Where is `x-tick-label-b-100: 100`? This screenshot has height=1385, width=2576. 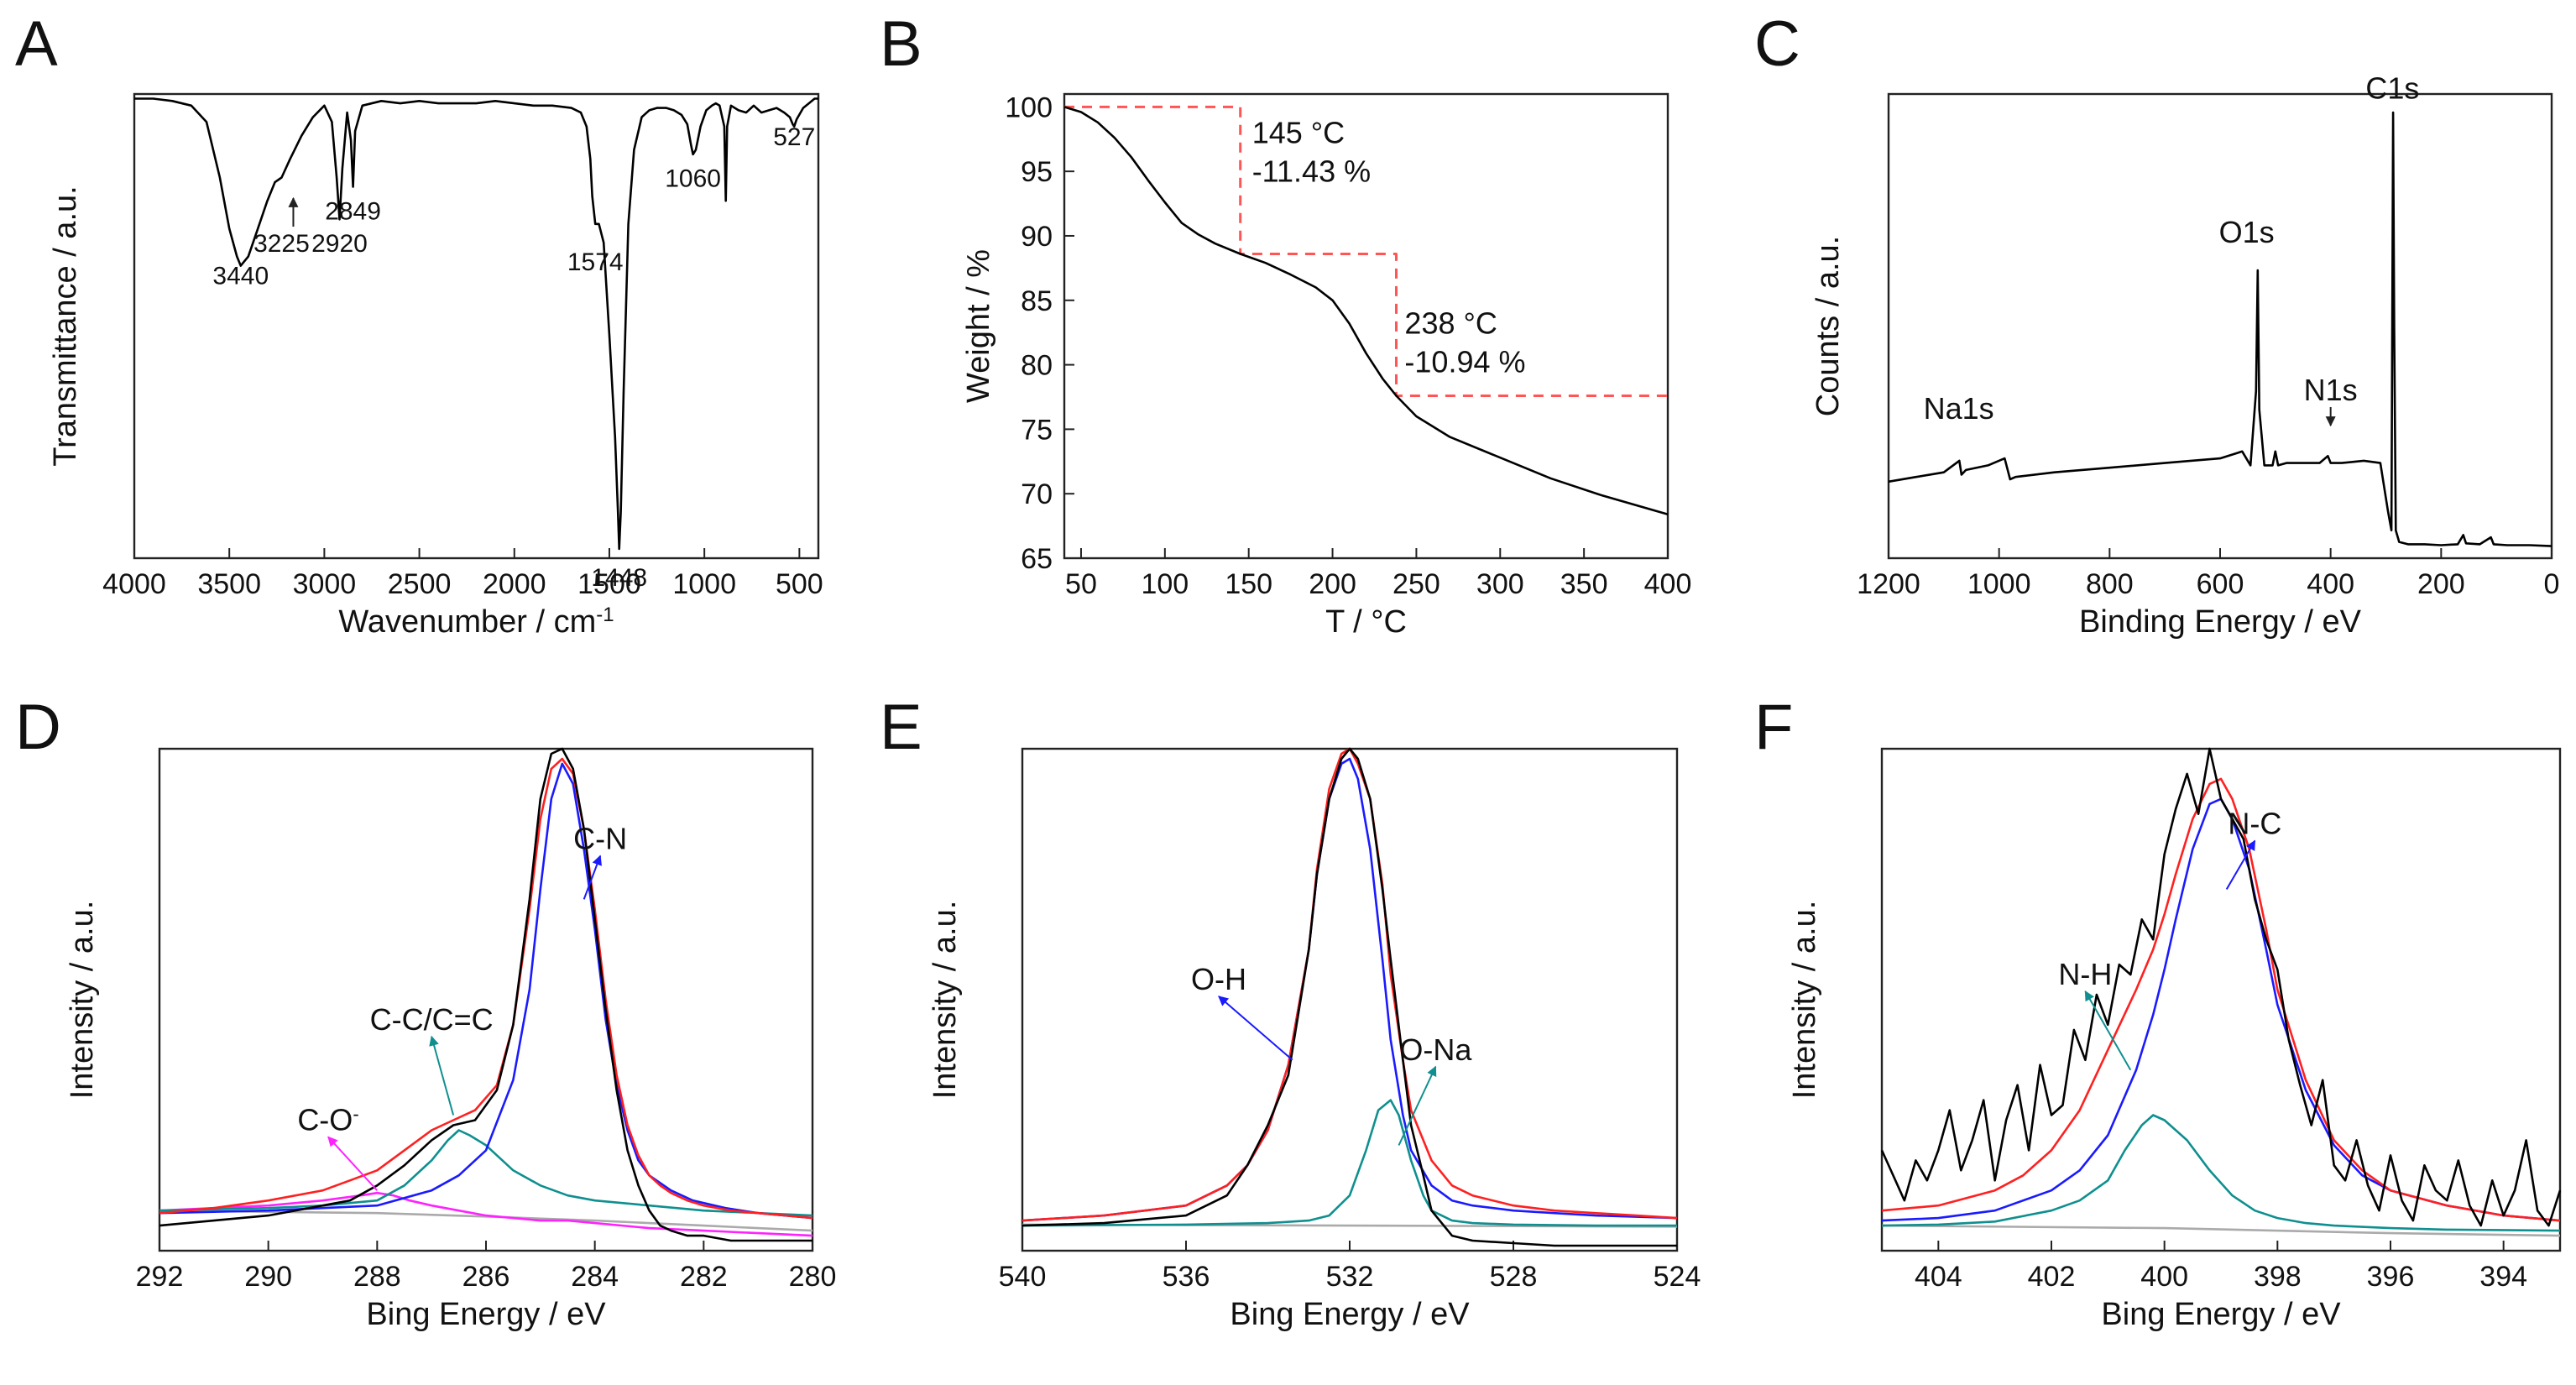
x-tick-label-b-100: 100 is located at coordinates (1165, 584).